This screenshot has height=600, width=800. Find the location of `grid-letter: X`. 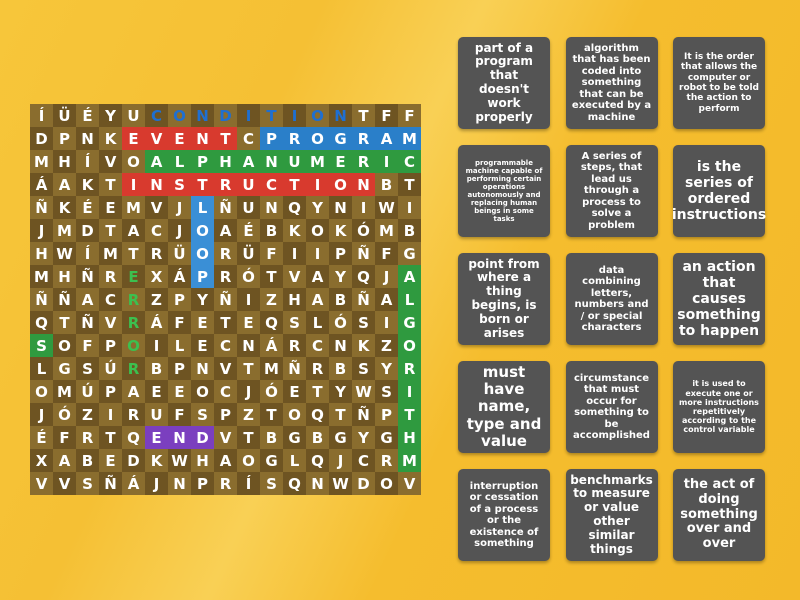

grid-letter: X is located at coordinates (41, 460).